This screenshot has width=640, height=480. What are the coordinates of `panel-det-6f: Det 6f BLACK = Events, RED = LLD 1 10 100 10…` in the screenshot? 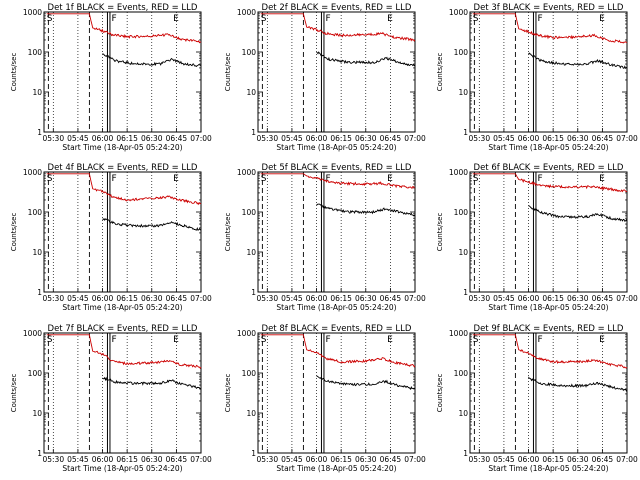 It's located at (537, 237).